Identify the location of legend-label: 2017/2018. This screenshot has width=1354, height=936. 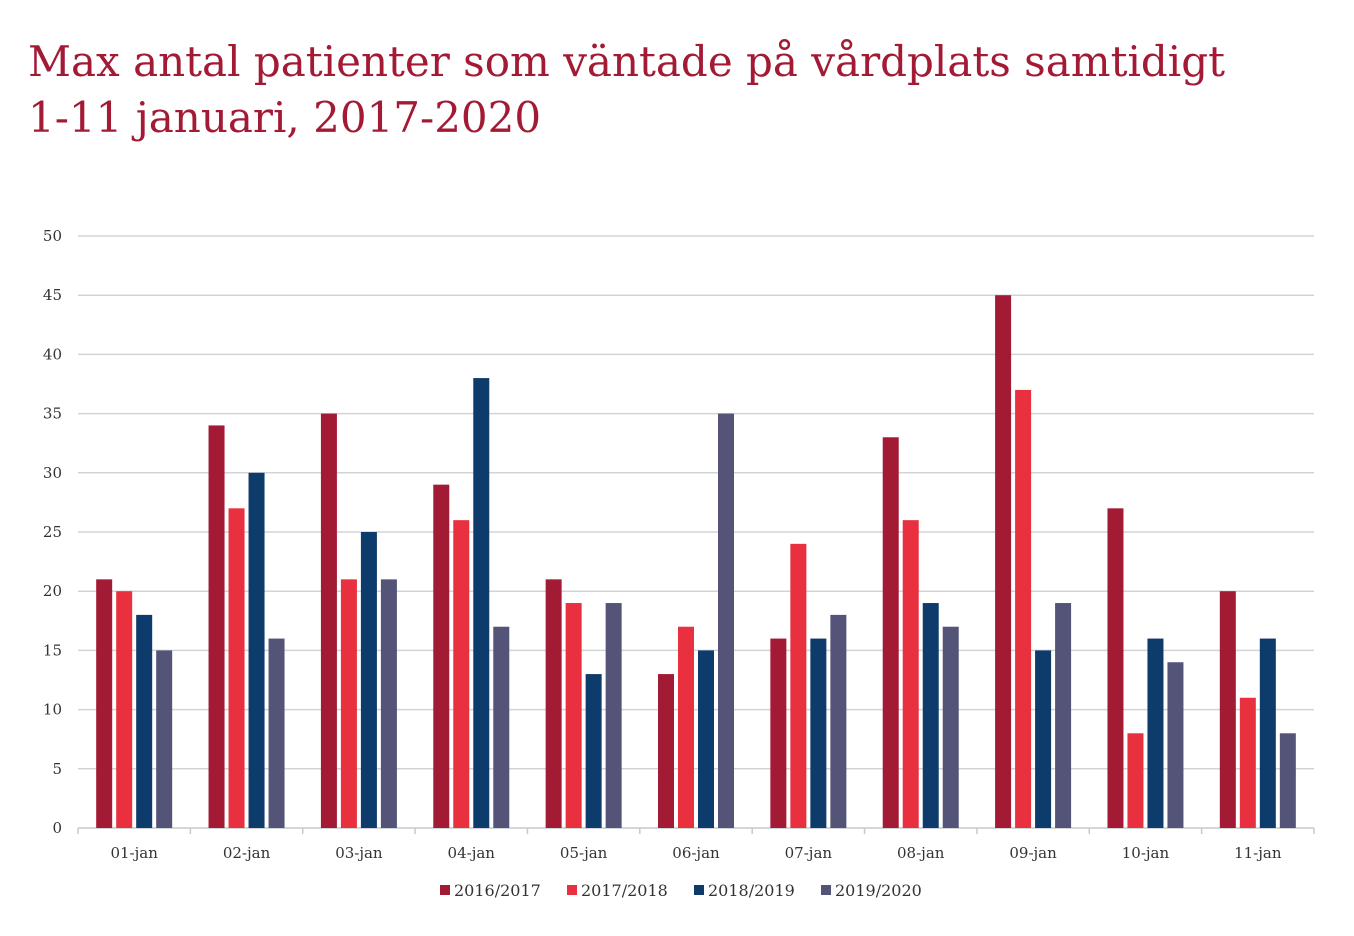
(624, 890).